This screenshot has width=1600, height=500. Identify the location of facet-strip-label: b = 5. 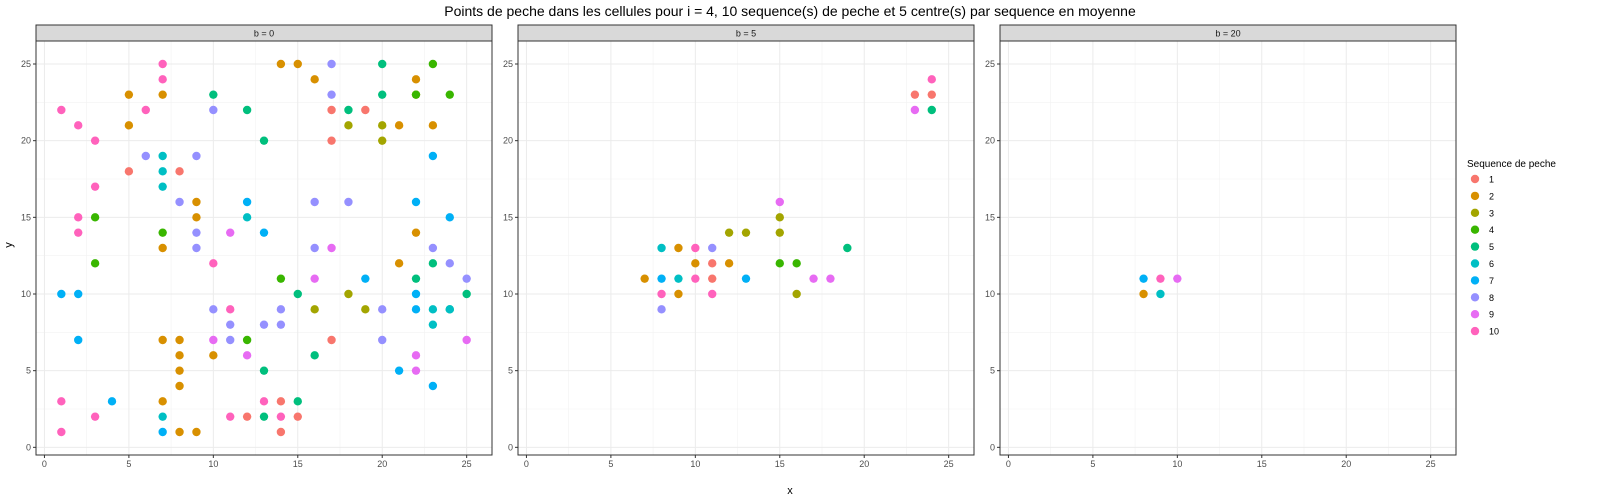
(746, 34).